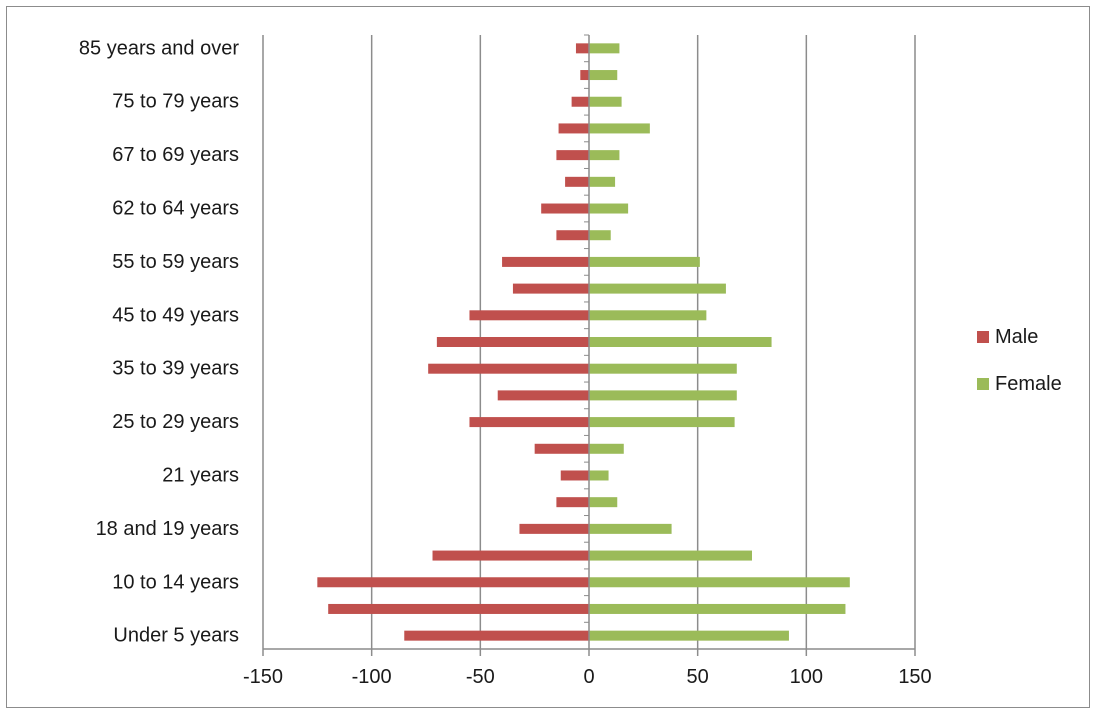 Image resolution: width=1097 pixels, height=714 pixels. Describe the element at coordinates (167, 529) in the screenshot. I see `category-label: 18 and 19 years` at that location.